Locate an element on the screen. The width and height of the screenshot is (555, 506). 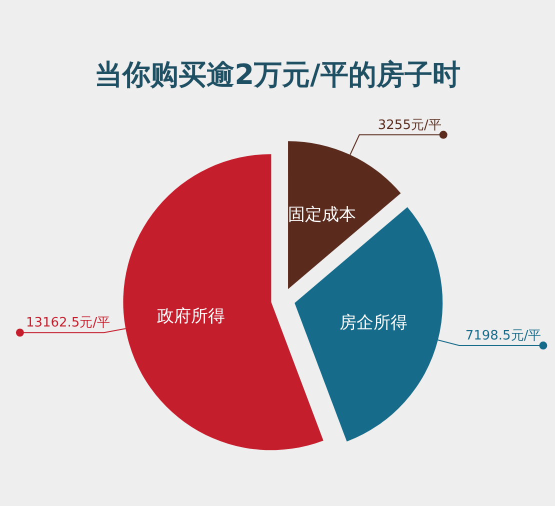
slice-label: 政府所得 is located at coordinates (191, 316).